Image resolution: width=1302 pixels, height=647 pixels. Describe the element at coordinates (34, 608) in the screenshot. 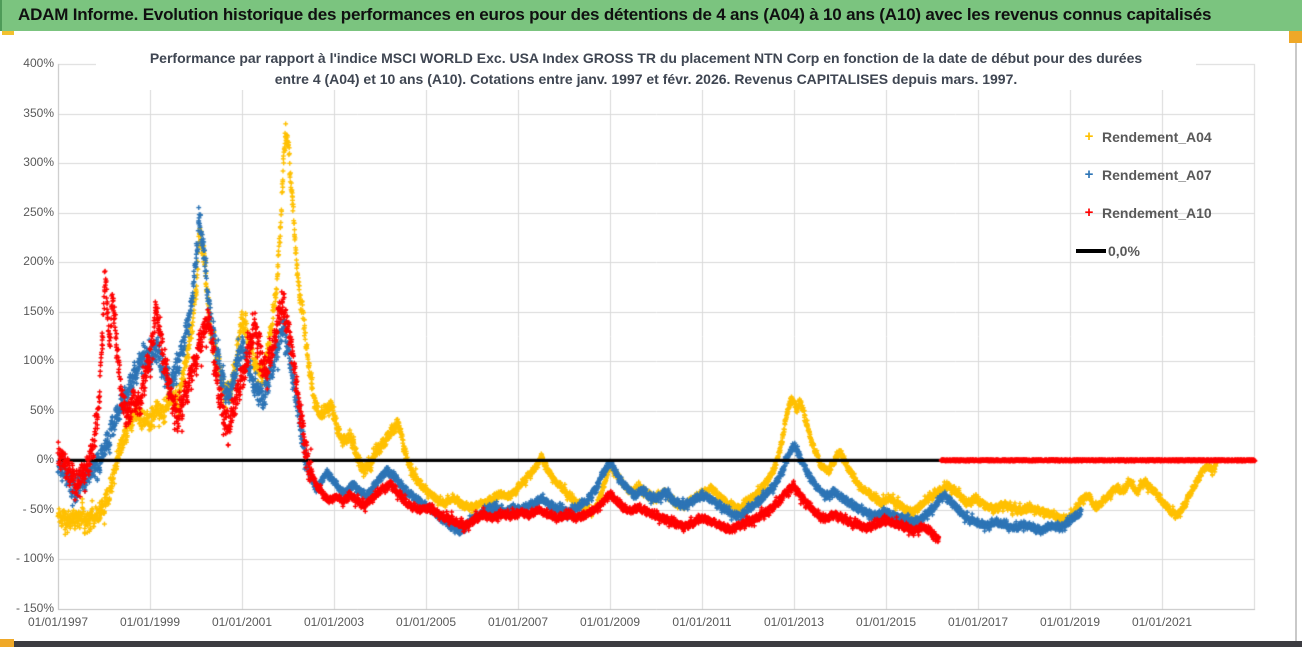

I see `y-axis-label: - 150%` at that location.